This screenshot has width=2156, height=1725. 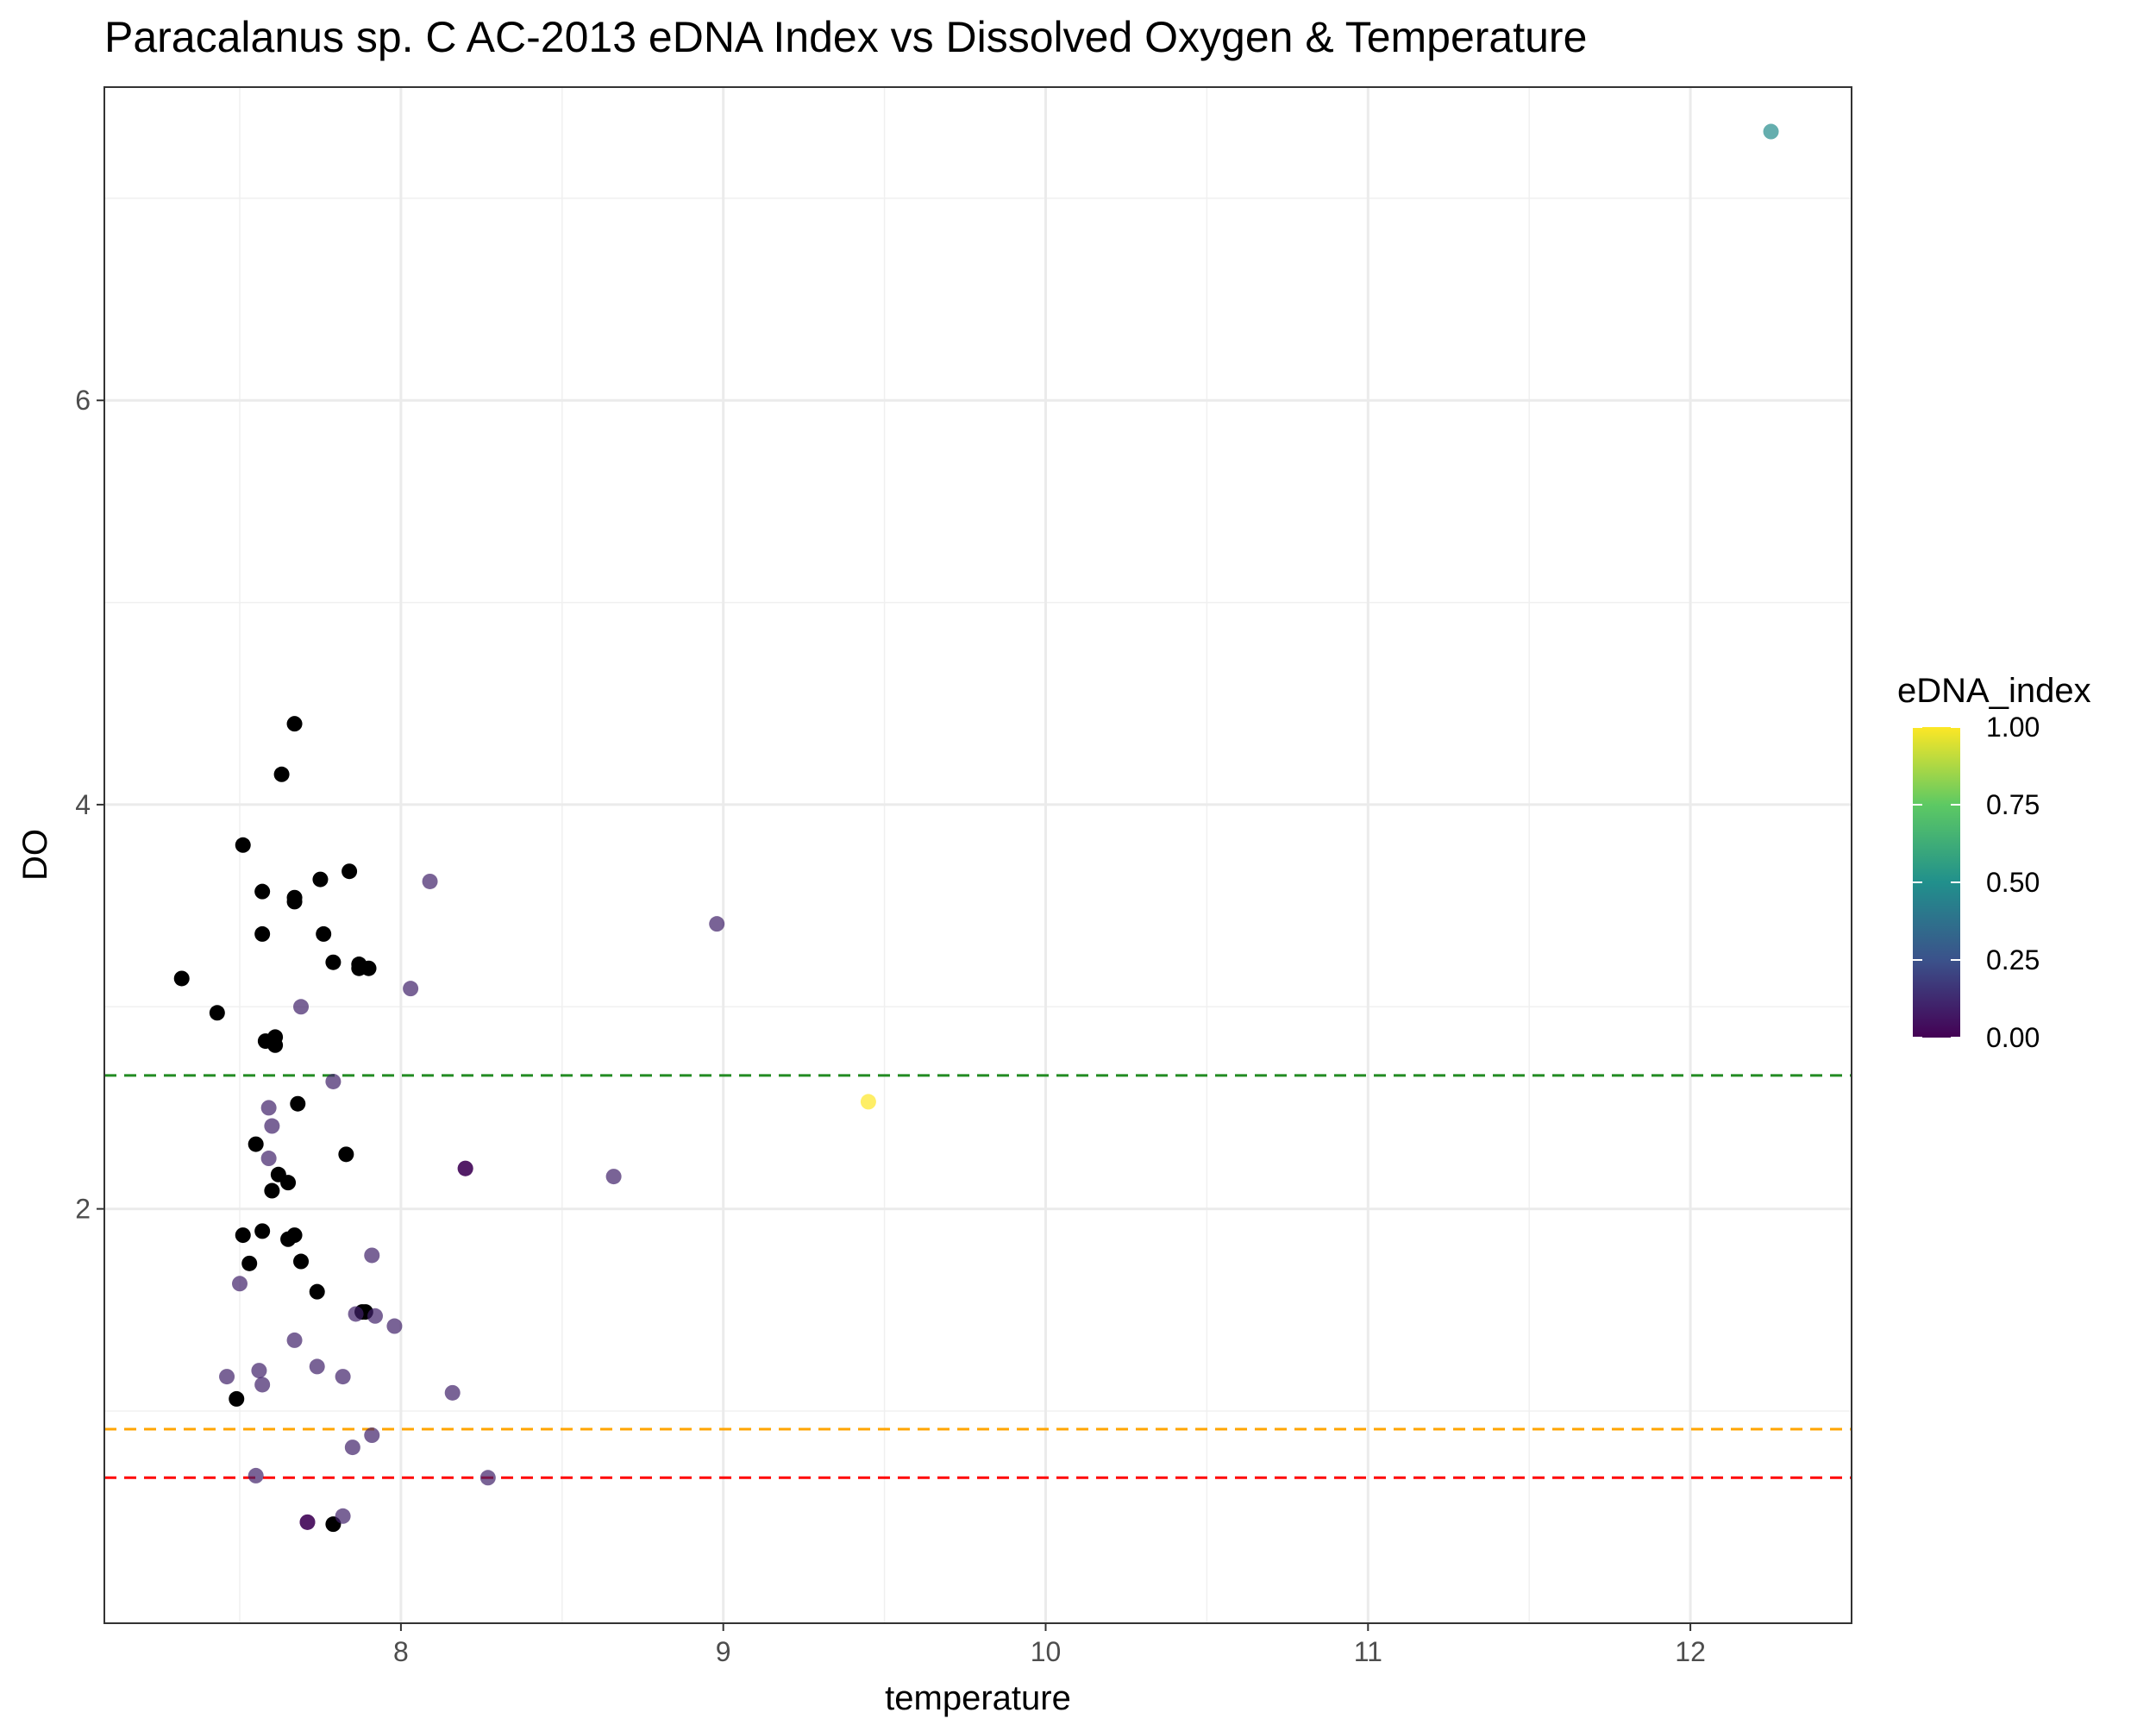 I want to click on legend: eDNA_index 0.00 0.25 0.50 0.75 1.00, so click(x=1994, y=862).